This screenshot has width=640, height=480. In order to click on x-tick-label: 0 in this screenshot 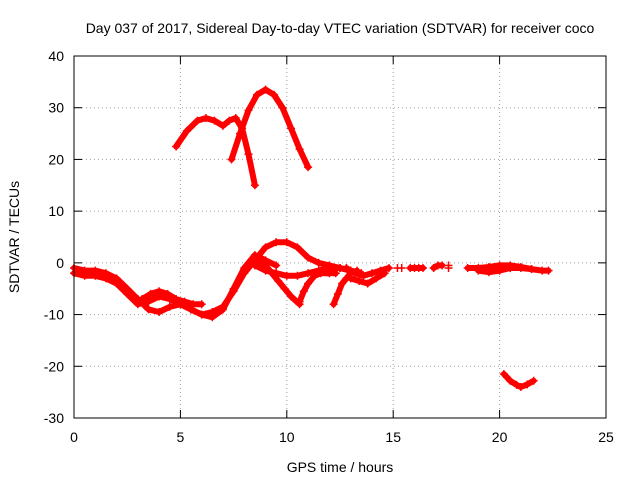, I will do `click(74, 437)`.